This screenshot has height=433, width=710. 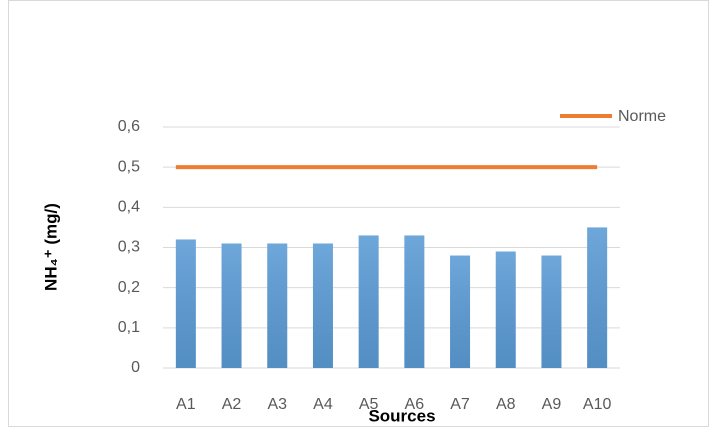 What do you see at coordinates (186, 404) in the screenshot?
I see `x-tick-label: A1` at bounding box center [186, 404].